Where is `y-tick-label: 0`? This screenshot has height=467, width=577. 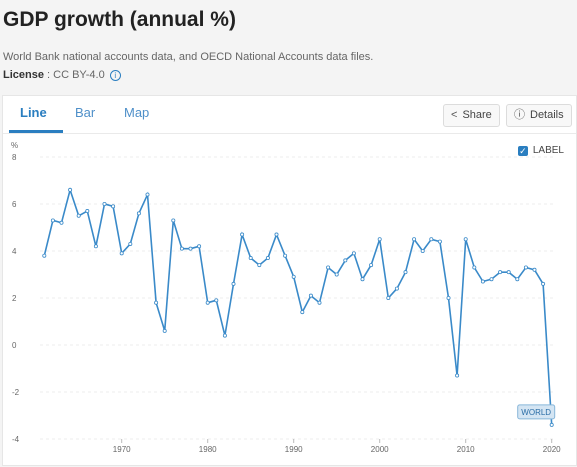 y-tick-label: 0 is located at coordinates (14, 345).